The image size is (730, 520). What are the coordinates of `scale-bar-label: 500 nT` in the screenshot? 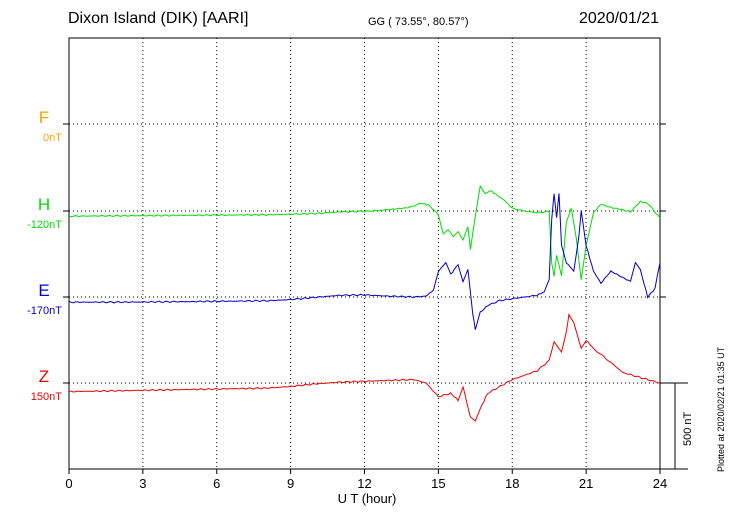 It's located at (688, 428).